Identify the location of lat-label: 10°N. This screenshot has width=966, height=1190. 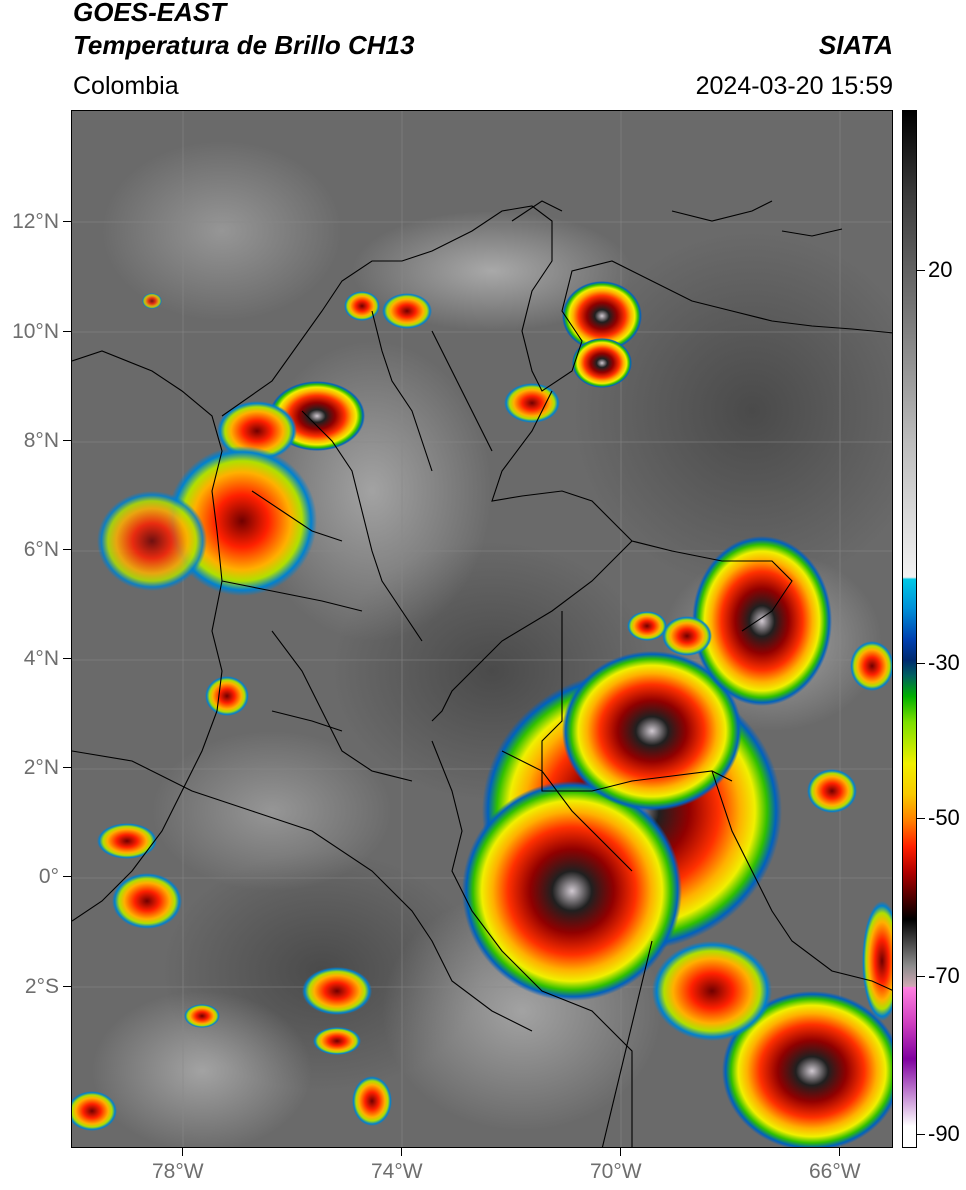
(35, 331).